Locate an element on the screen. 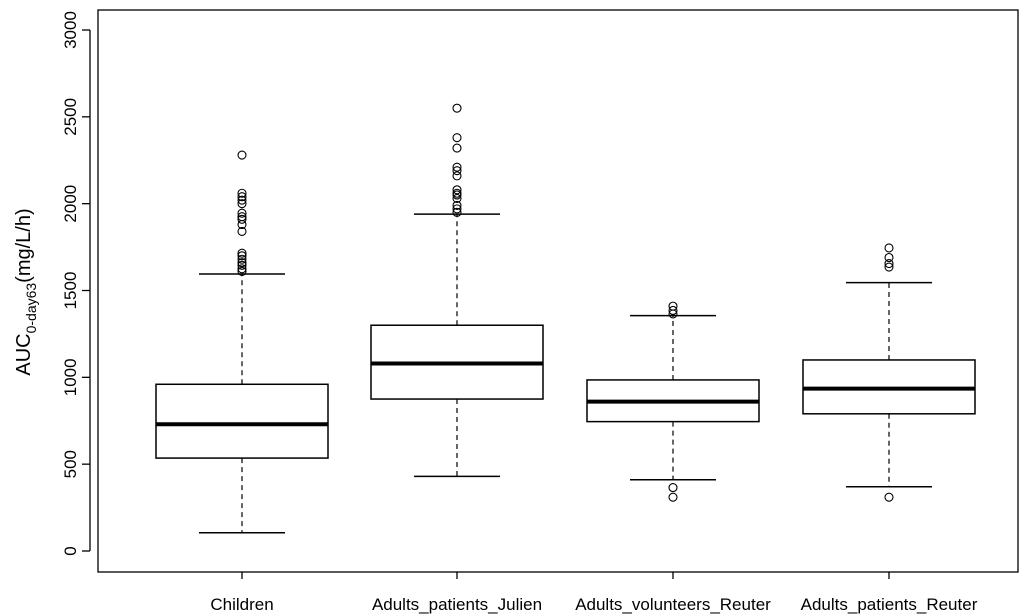 This screenshot has height=616, width=1022. y-axis-label: AUC0-day63(mg/L/h) is located at coordinates (26, 291).